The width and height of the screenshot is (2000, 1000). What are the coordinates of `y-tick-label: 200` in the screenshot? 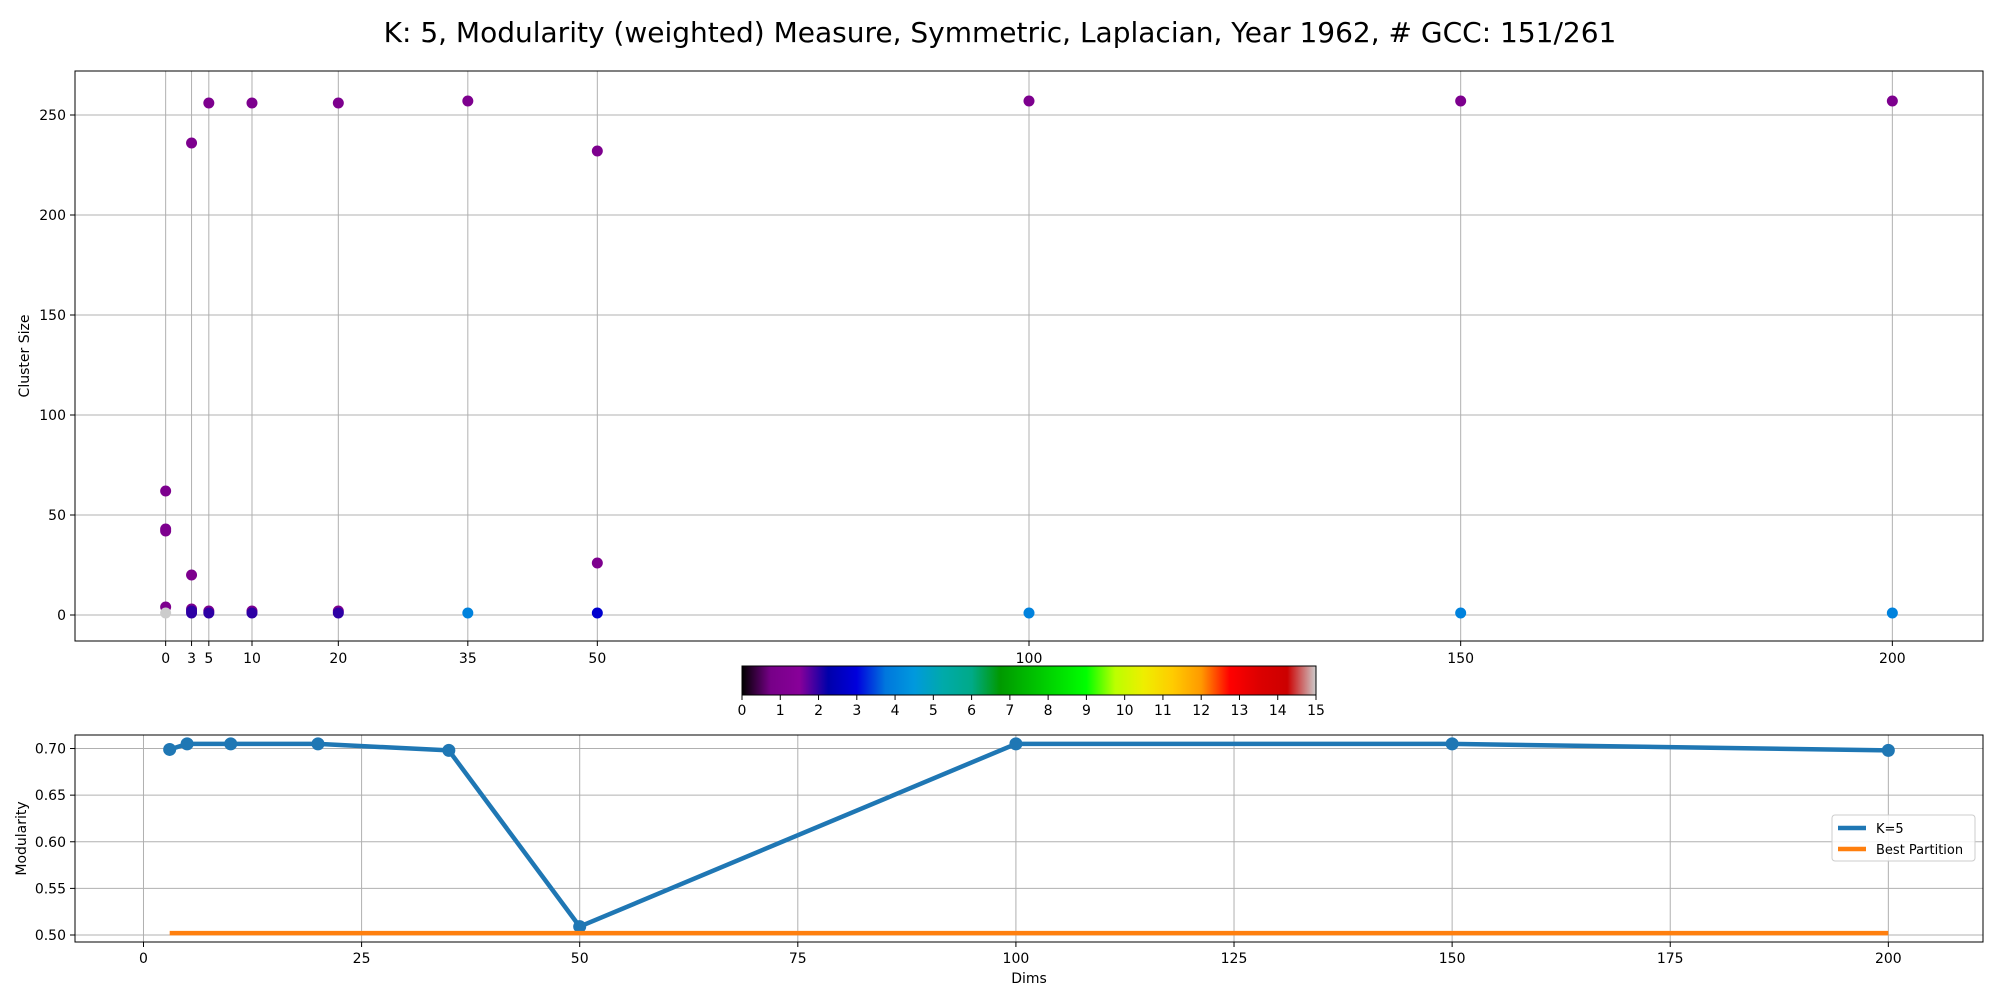 It's located at (52, 216).